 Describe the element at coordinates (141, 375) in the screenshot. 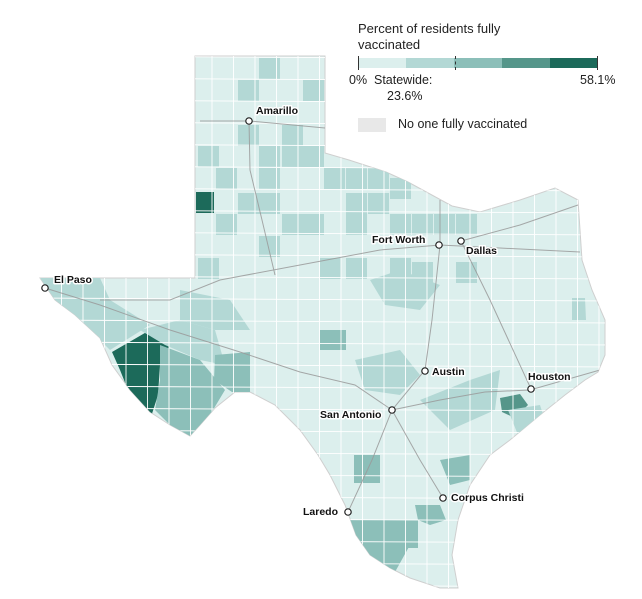

I see `county-shade-big-bend` at that location.